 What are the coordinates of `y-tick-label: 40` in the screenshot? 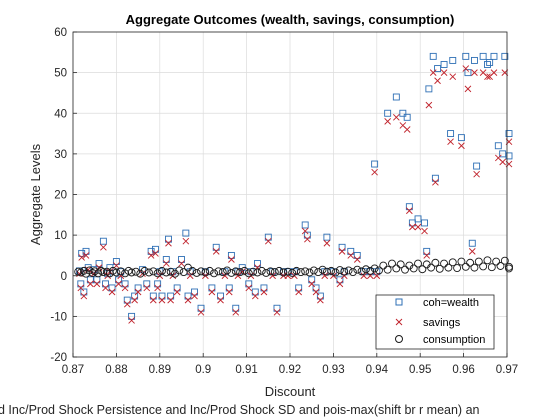 It's located at (60, 114).